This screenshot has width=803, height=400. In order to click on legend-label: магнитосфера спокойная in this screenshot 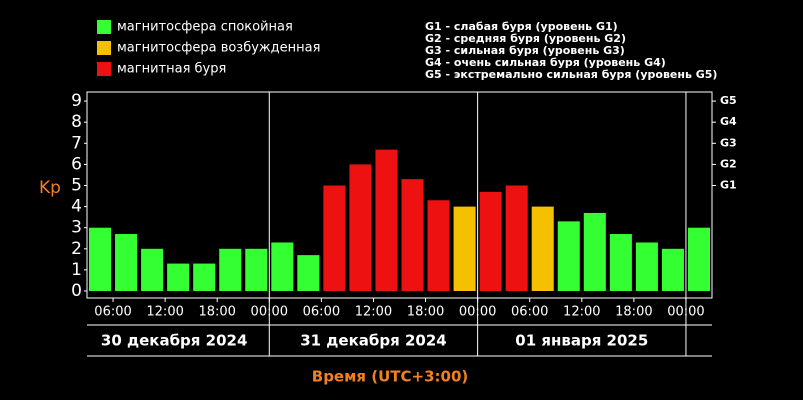, I will do `click(205, 27)`.